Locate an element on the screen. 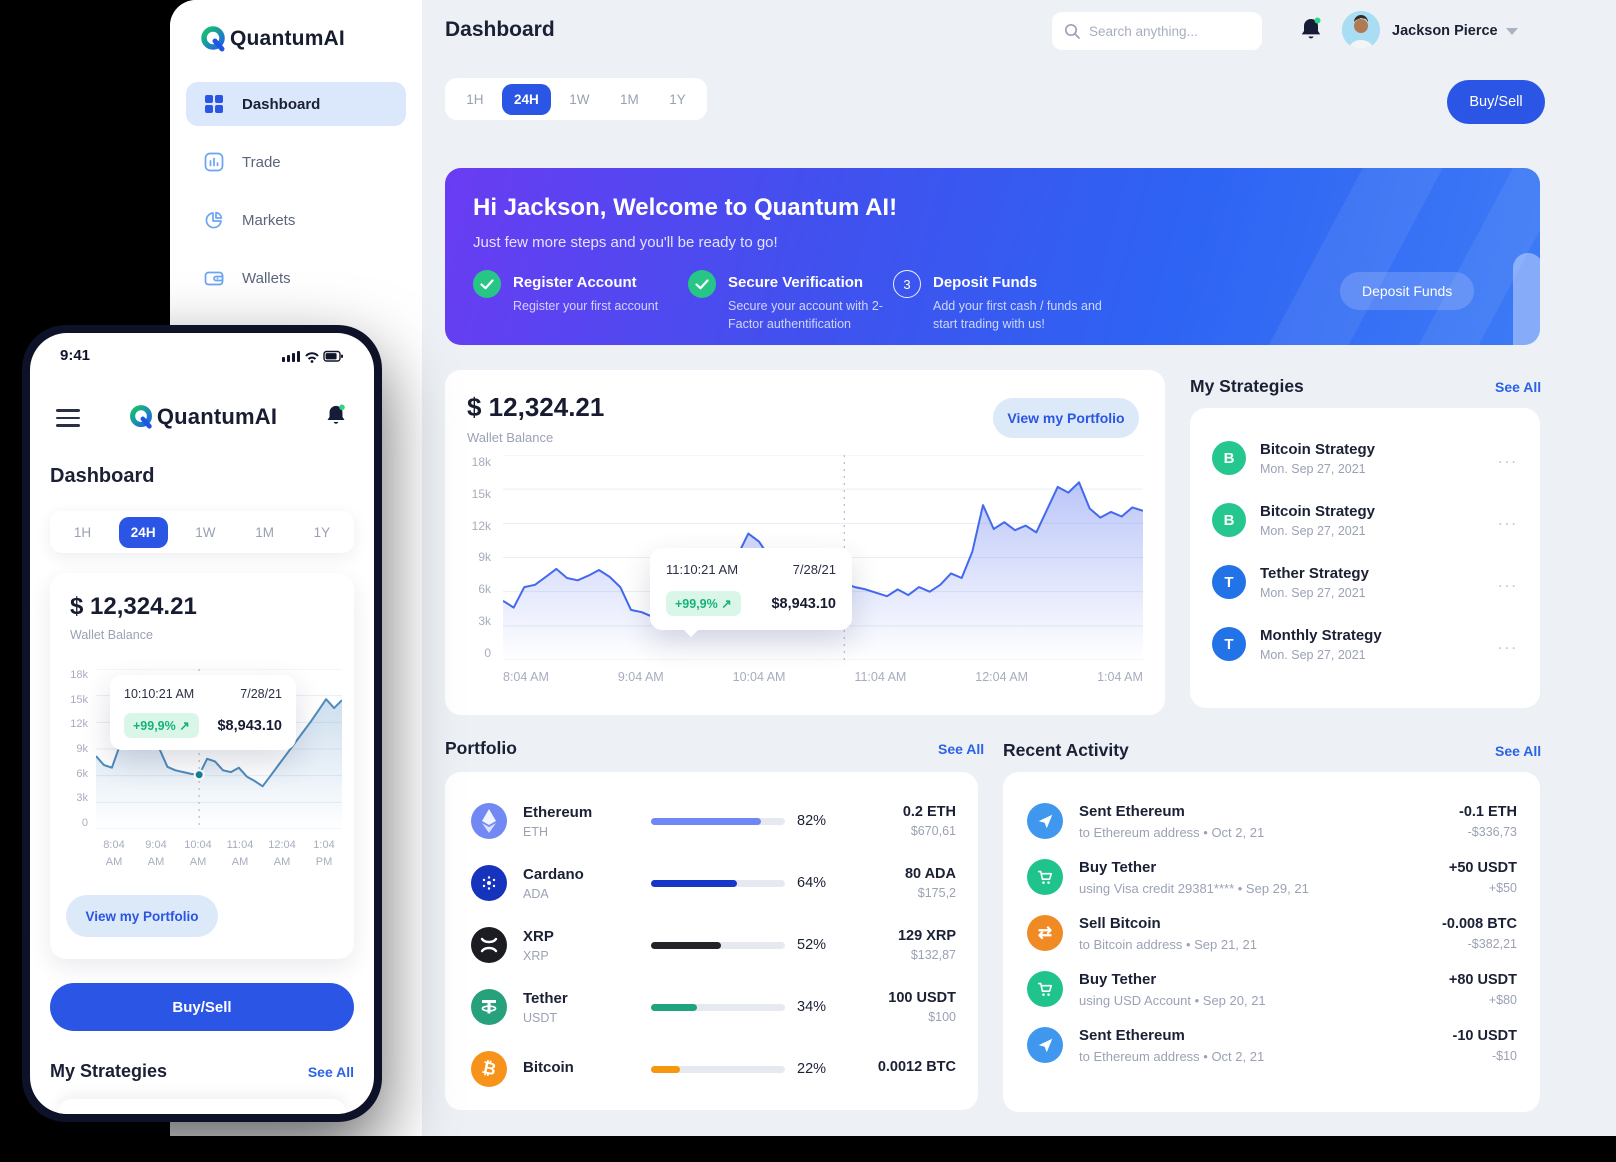  coin-value: $670,61 is located at coordinates (933, 831).